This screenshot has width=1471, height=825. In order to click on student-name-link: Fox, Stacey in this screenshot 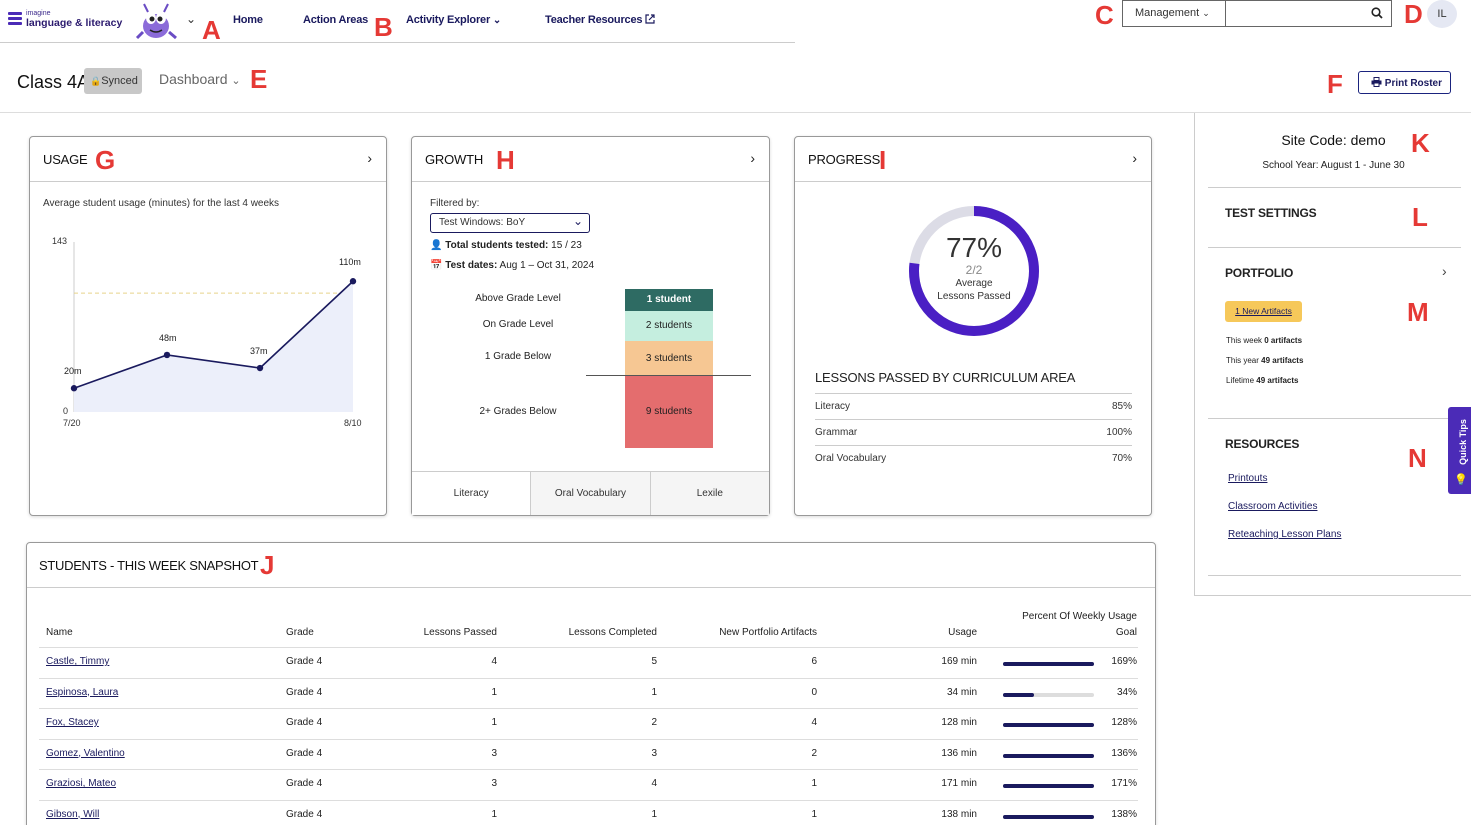, I will do `click(72, 722)`.